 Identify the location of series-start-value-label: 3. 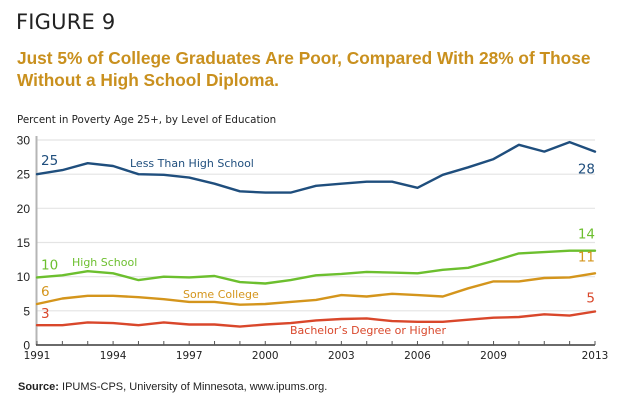
(45, 314).